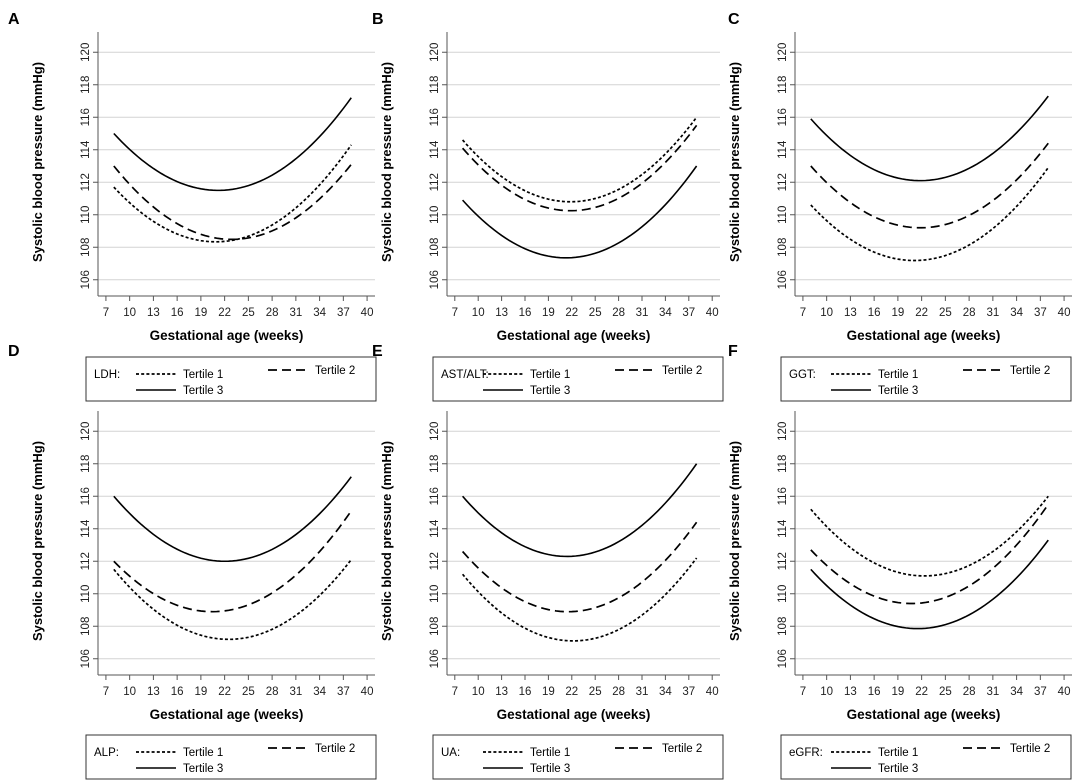 This screenshot has width=1084, height=781. Describe the element at coordinates (802, 375) in the screenshot. I see `legend-title: GGT:` at that location.